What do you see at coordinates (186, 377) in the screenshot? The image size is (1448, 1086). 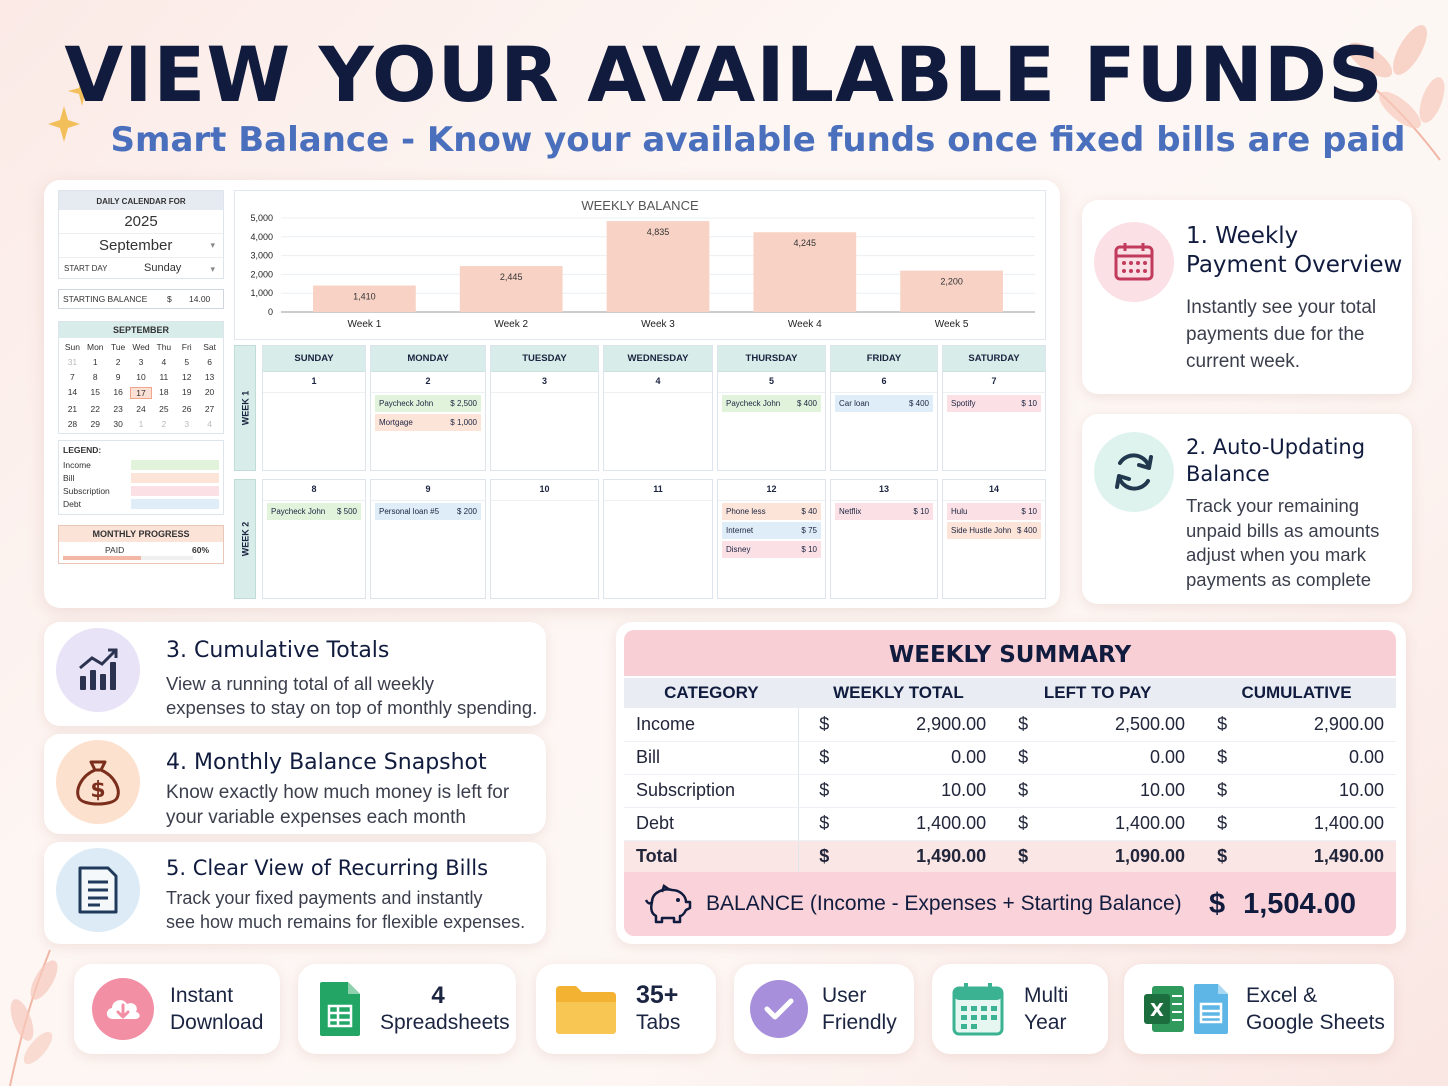 I see `mini-calendar-day: 12` at bounding box center [186, 377].